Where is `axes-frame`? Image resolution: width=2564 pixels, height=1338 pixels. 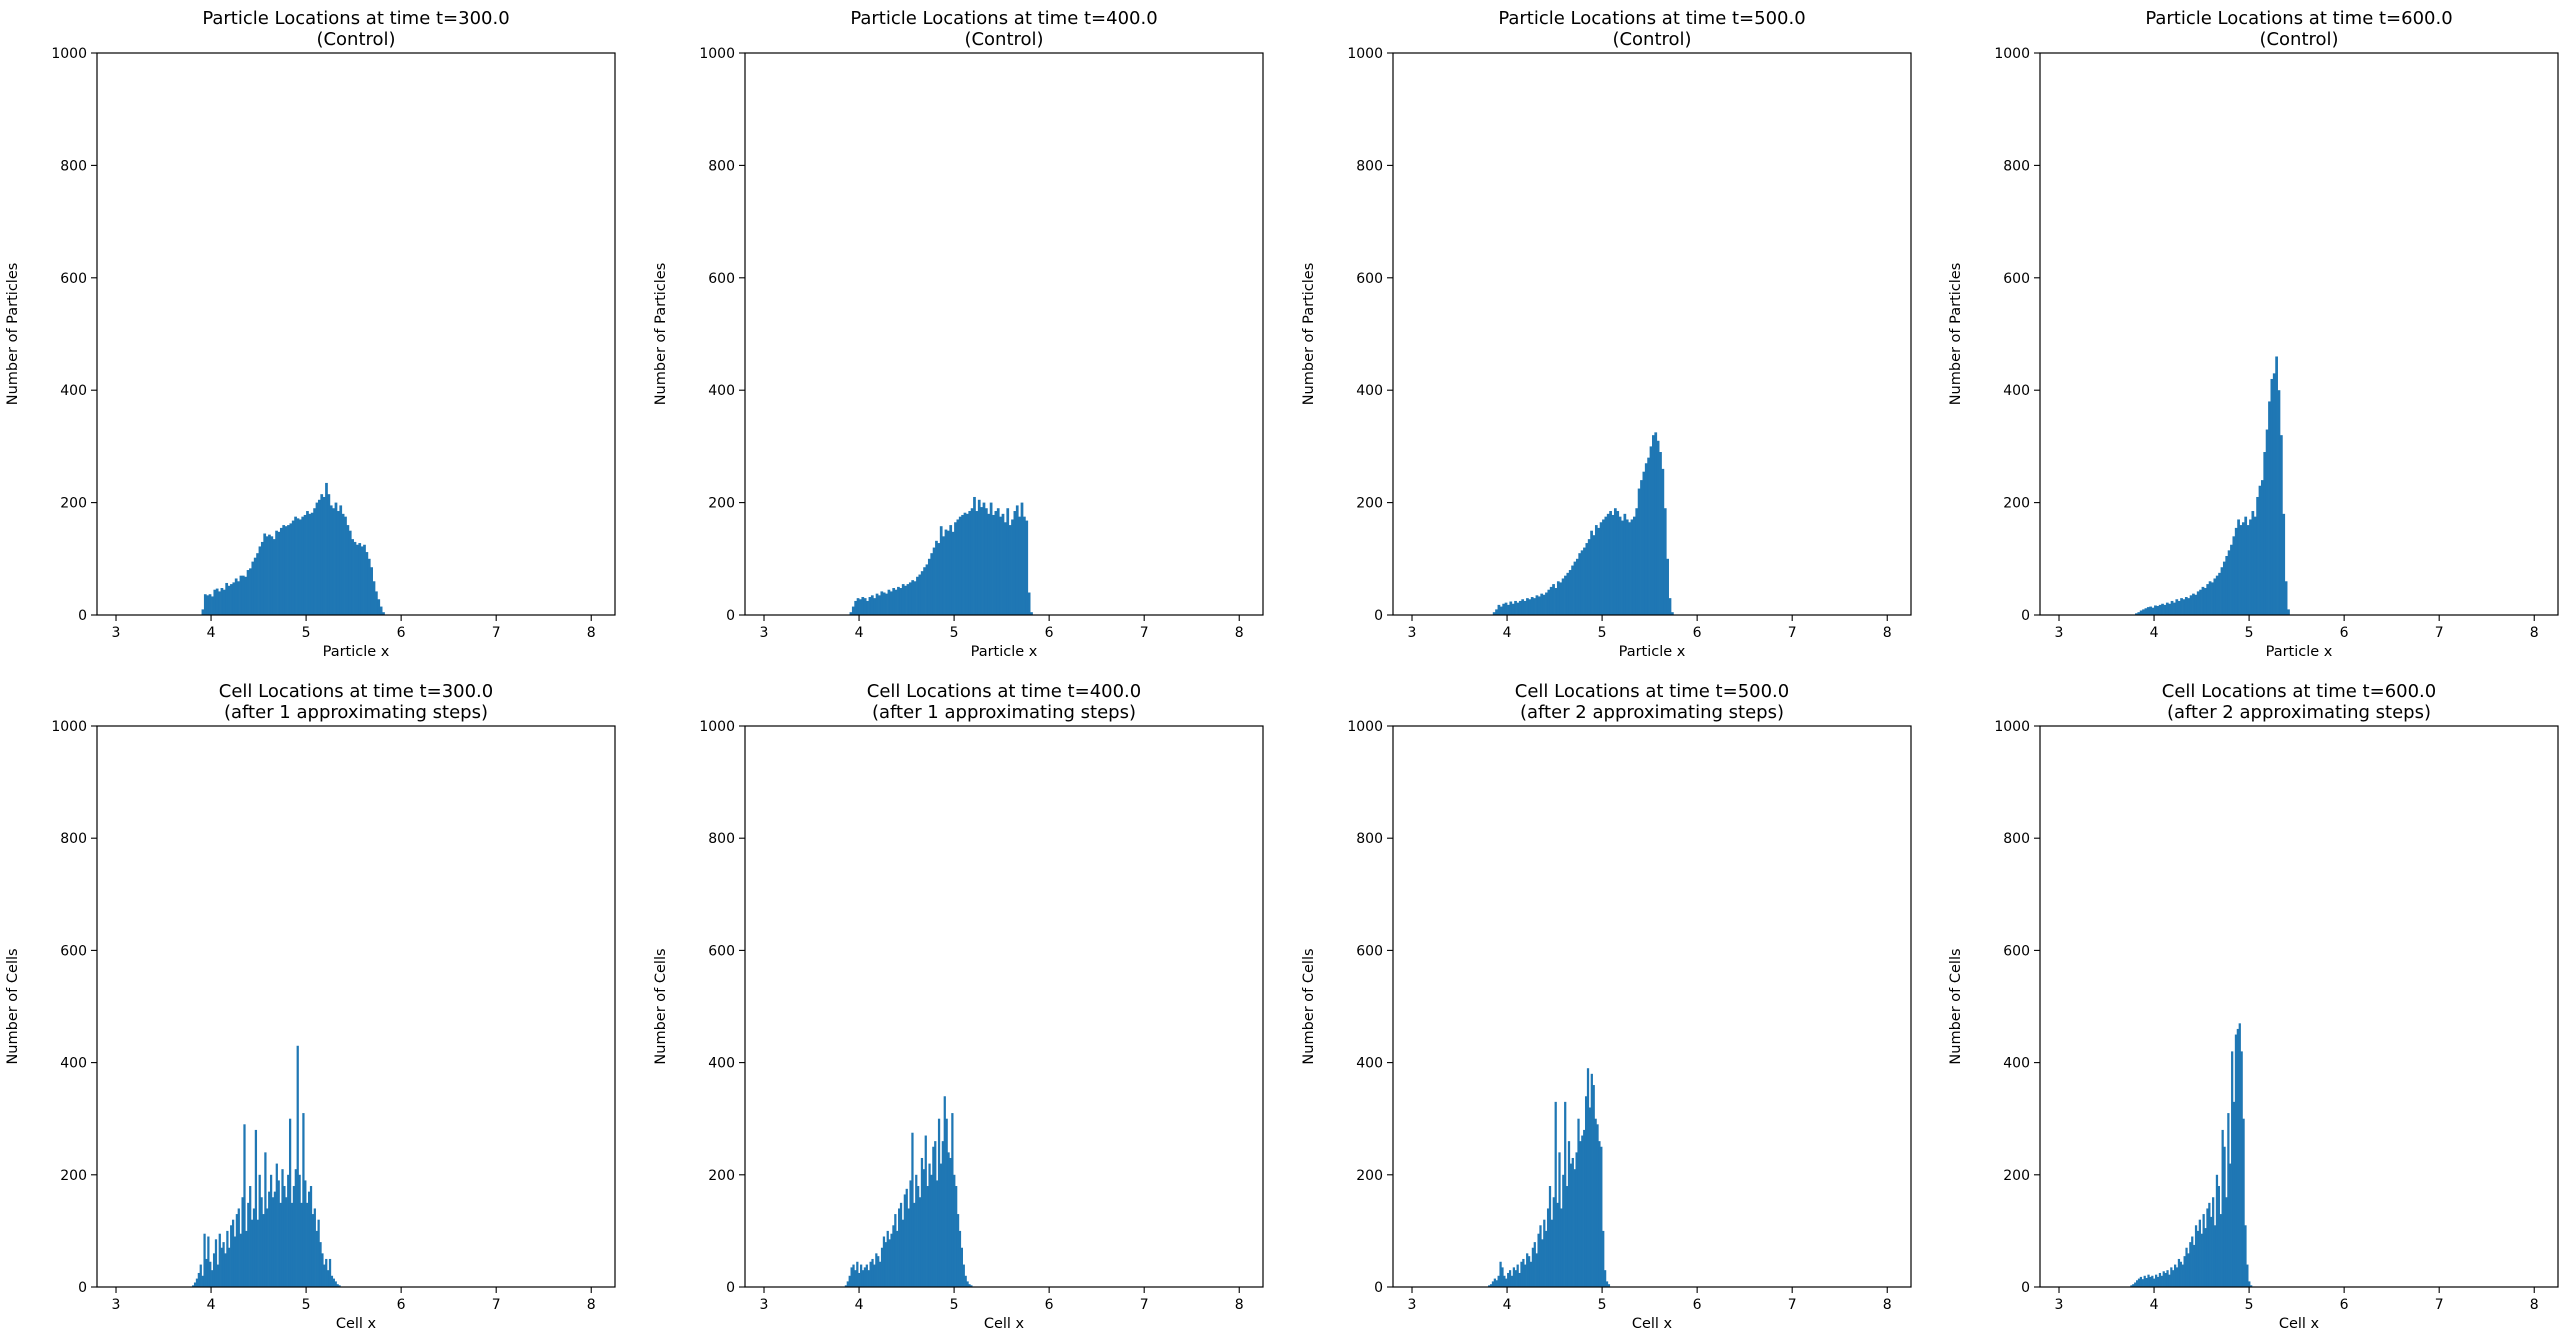 axes-frame is located at coordinates (1652, 1006).